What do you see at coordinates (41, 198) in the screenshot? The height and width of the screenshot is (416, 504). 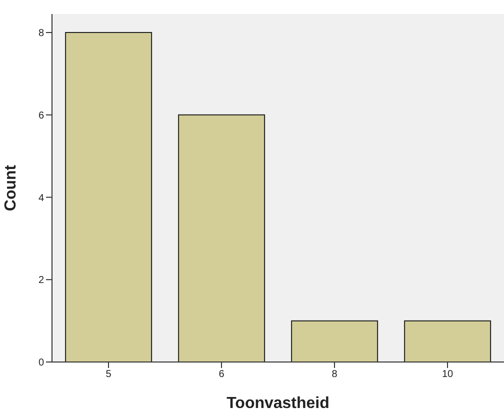 I see `y-tick-label: 4` at bounding box center [41, 198].